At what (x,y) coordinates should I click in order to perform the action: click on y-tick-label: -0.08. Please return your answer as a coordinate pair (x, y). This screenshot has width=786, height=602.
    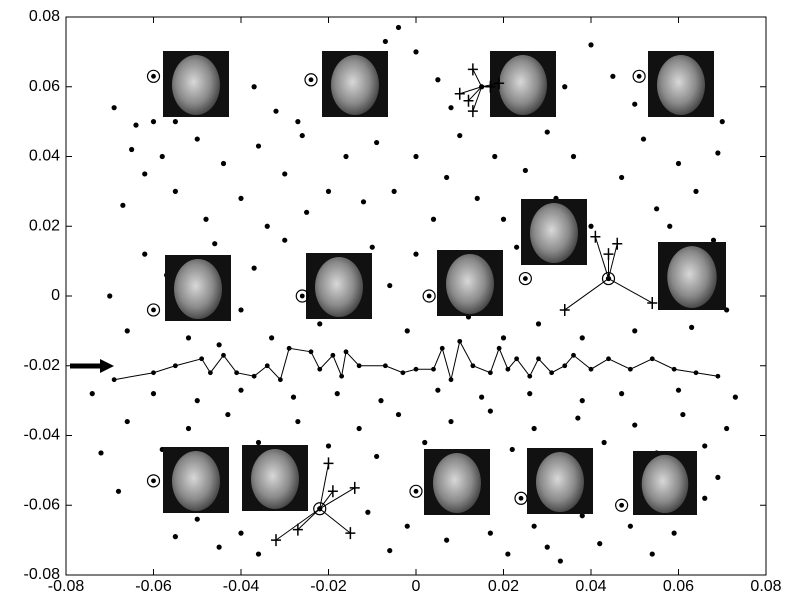
    Looking at the image, I should click on (42, 574).